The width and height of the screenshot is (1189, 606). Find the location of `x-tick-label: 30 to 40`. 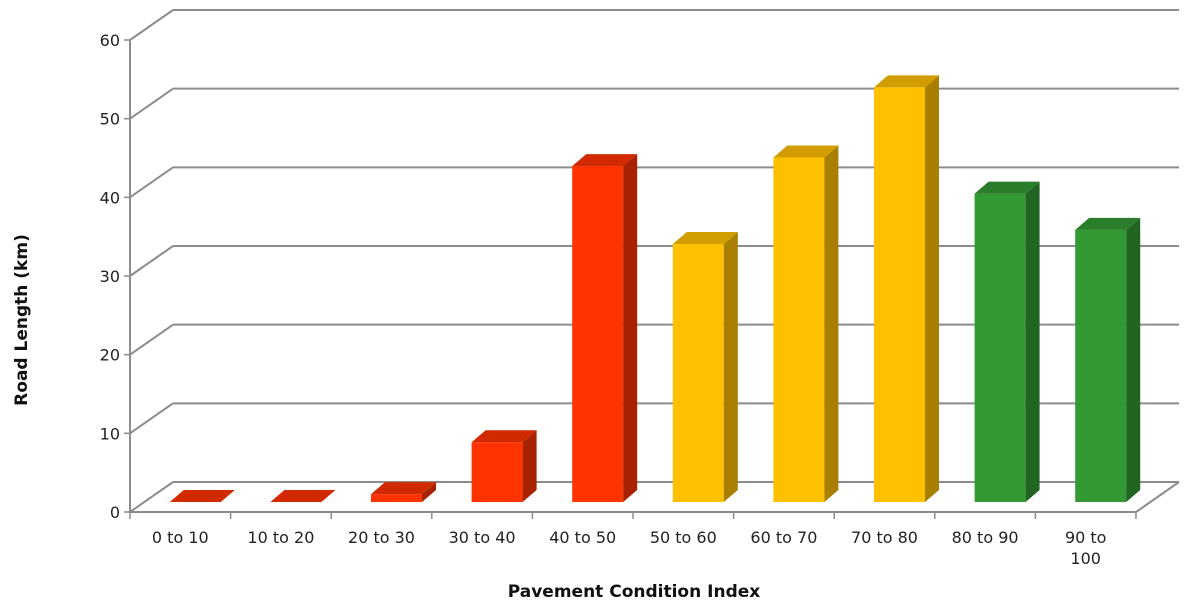

x-tick-label: 30 to 40 is located at coordinates (482, 537).